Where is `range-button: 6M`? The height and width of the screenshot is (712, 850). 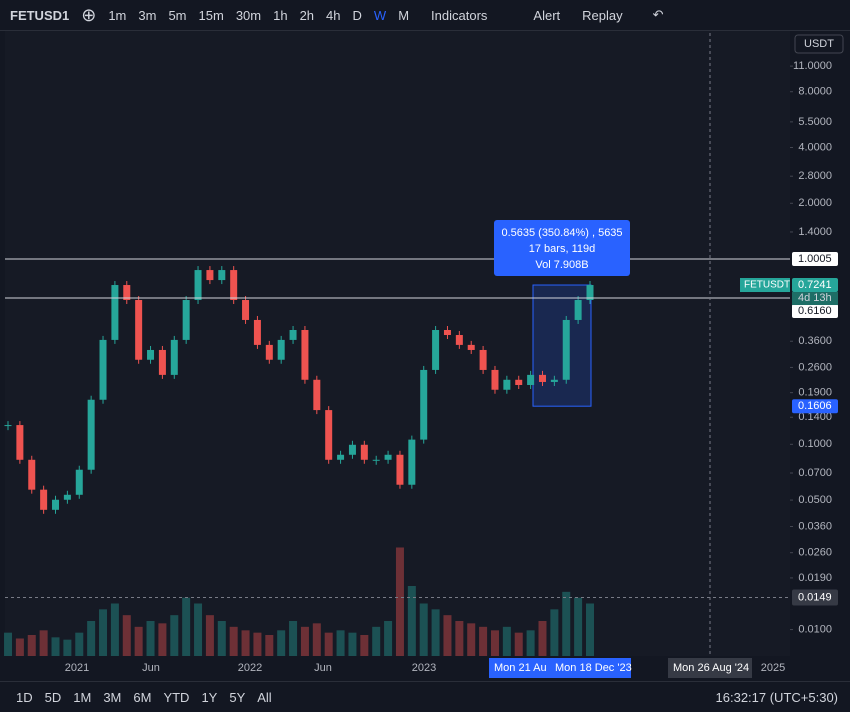
range-button: 6M is located at coordinates (142, 697).